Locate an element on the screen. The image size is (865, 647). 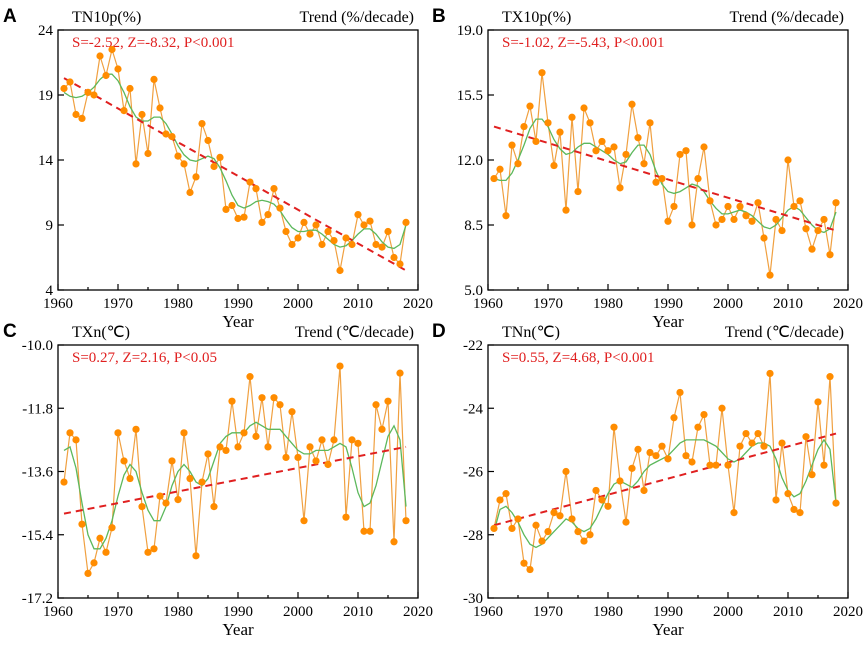
stat-text: S=-2.52, Z=-8.32, P<0.001 is located at coordinates (153, 43).